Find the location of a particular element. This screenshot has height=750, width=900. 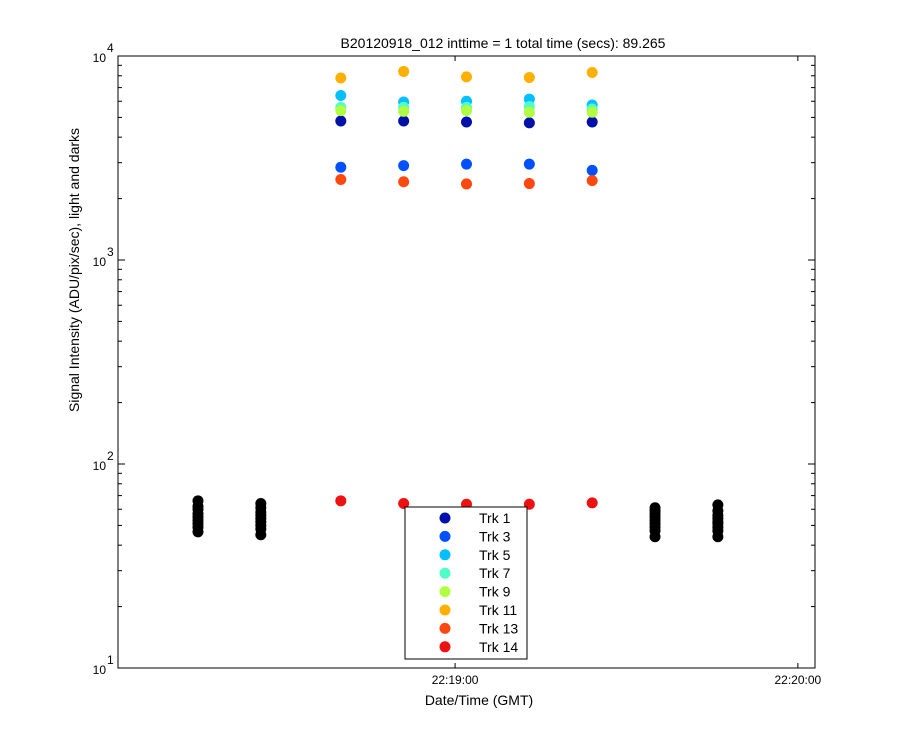

legend-label: Trk 3 is located at coordinates (495, 536).